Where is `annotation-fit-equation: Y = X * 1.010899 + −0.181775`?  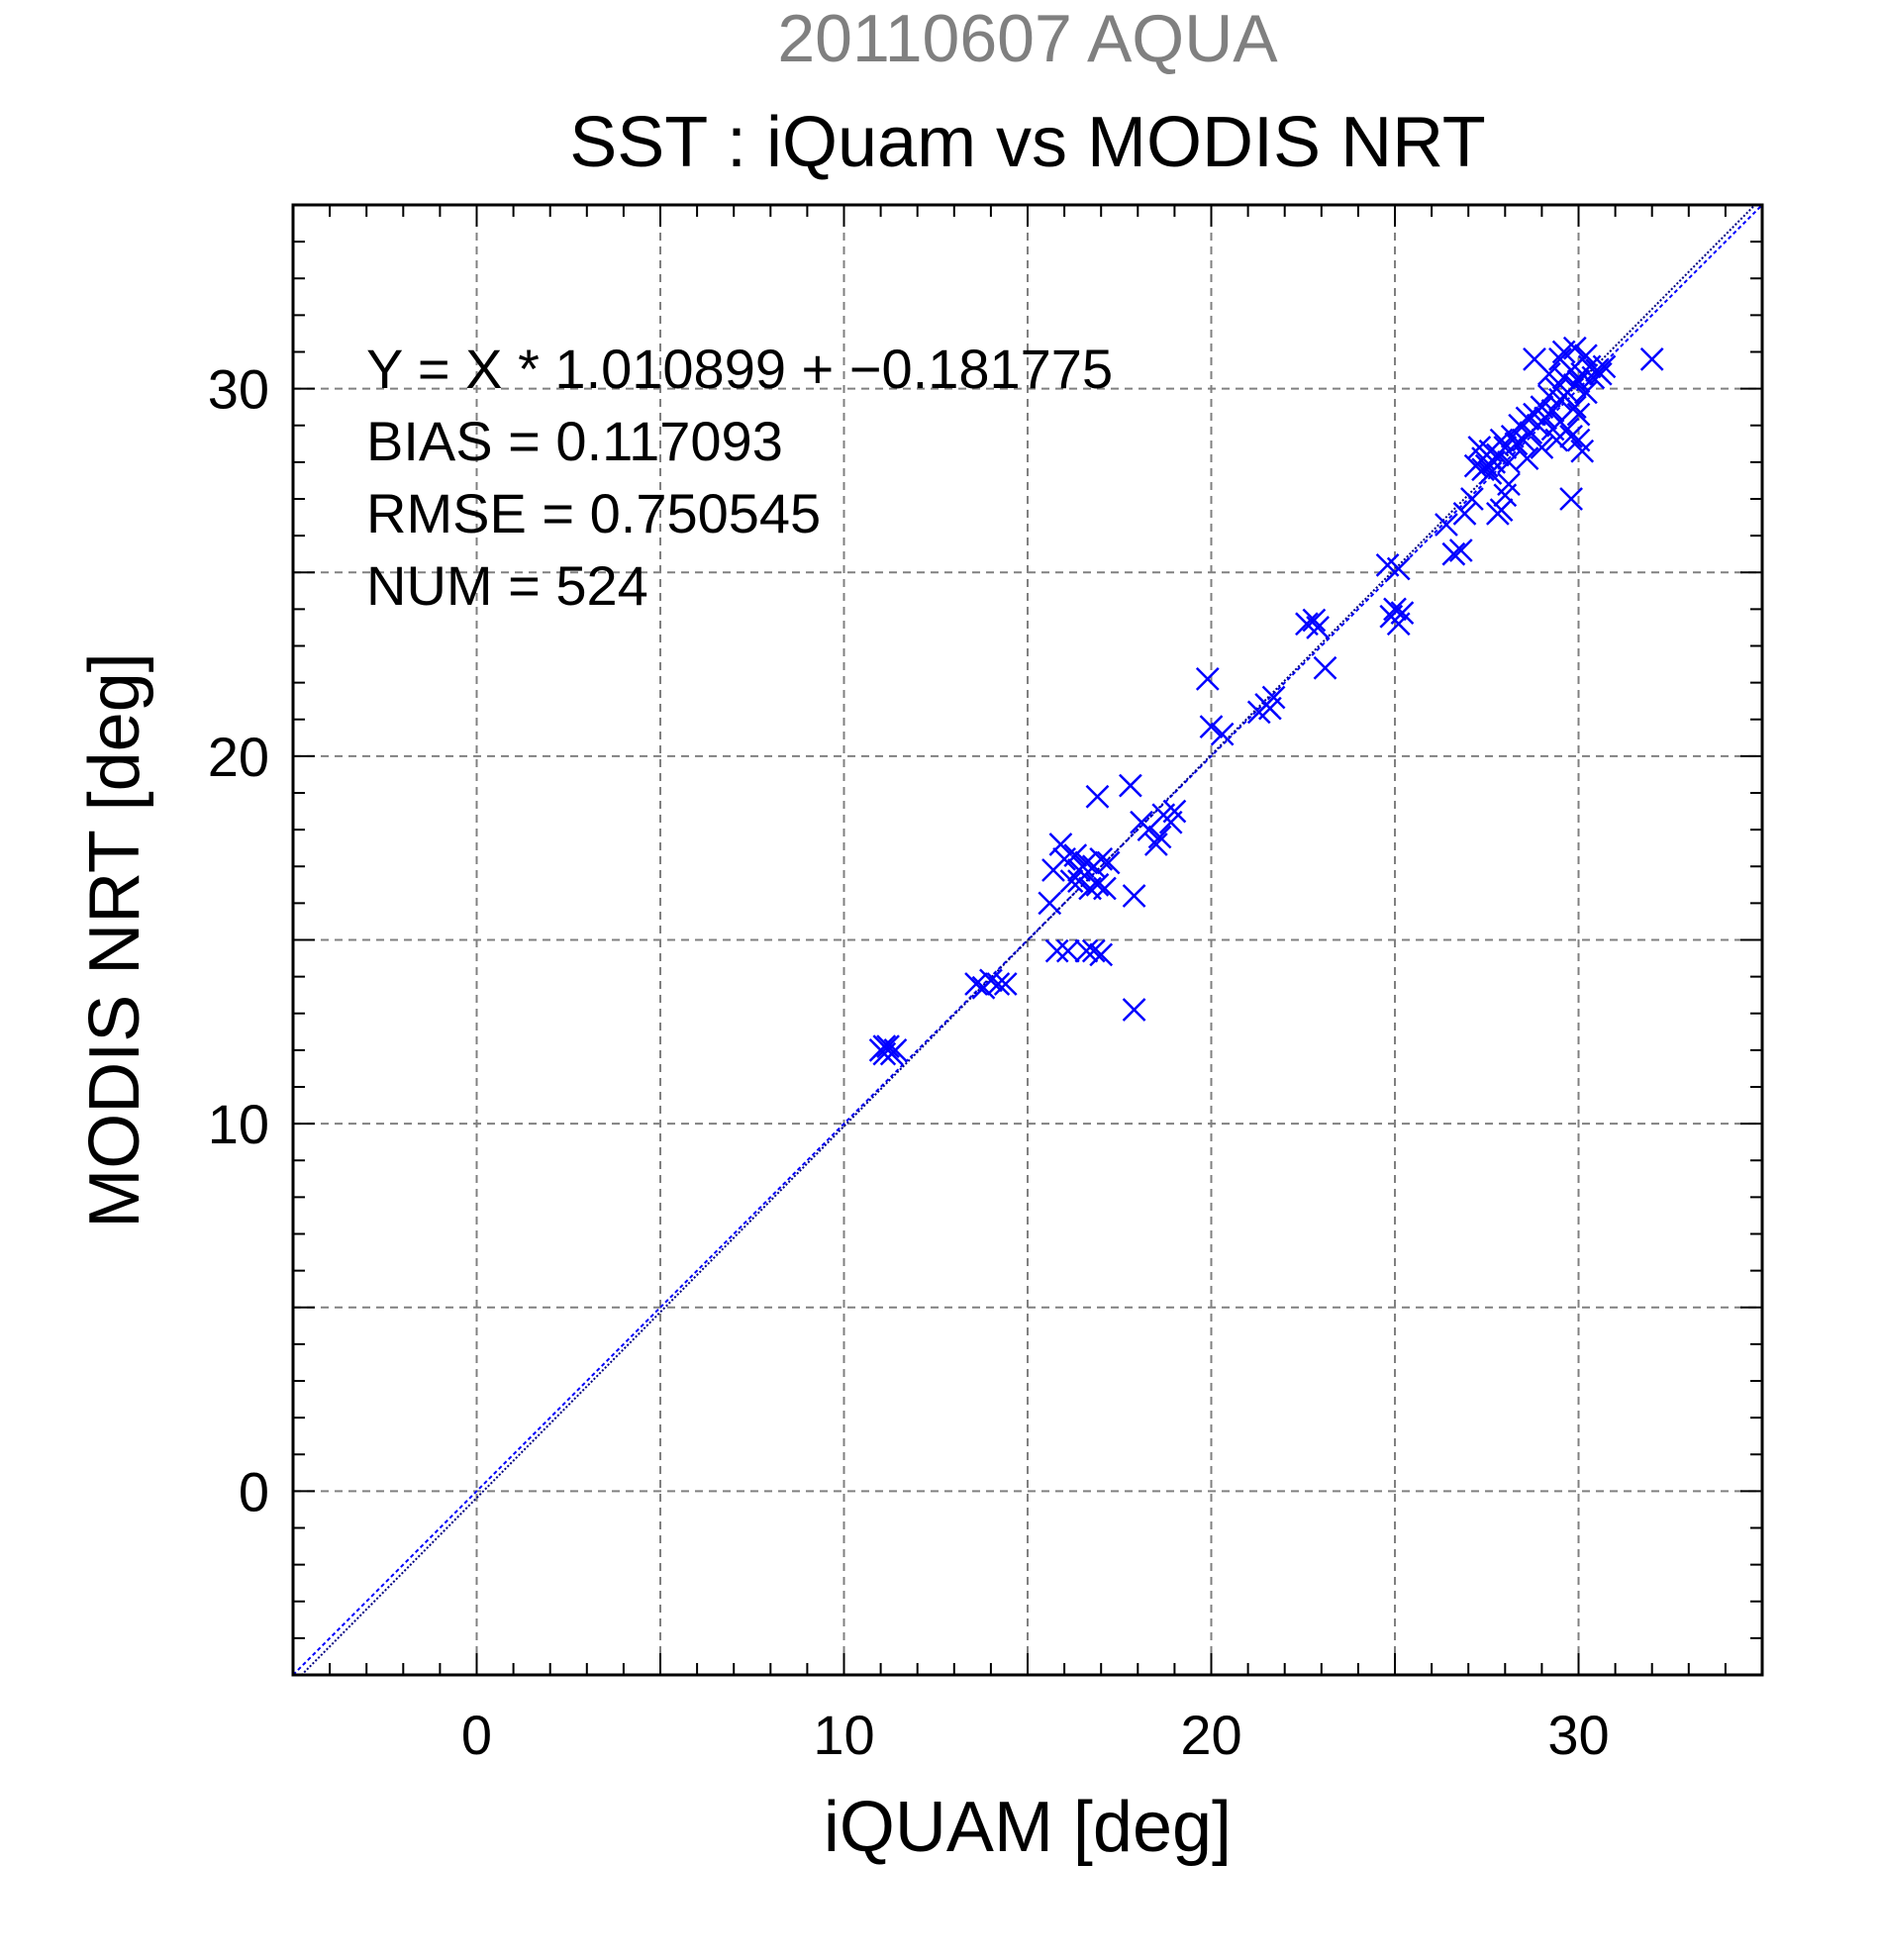
annotation-fit-equation: Y = X * 1.010899 + −0.181775 is located at coordinates (739, 369).